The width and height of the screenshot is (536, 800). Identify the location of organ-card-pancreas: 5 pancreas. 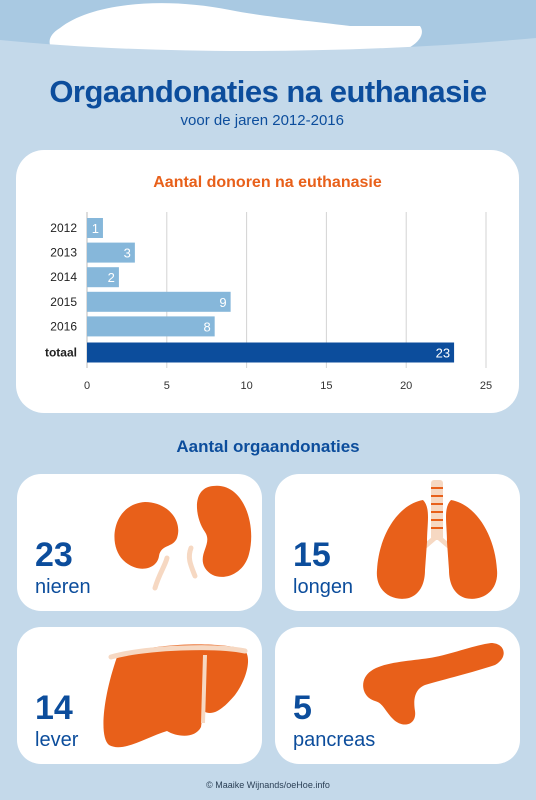
(397, 695).